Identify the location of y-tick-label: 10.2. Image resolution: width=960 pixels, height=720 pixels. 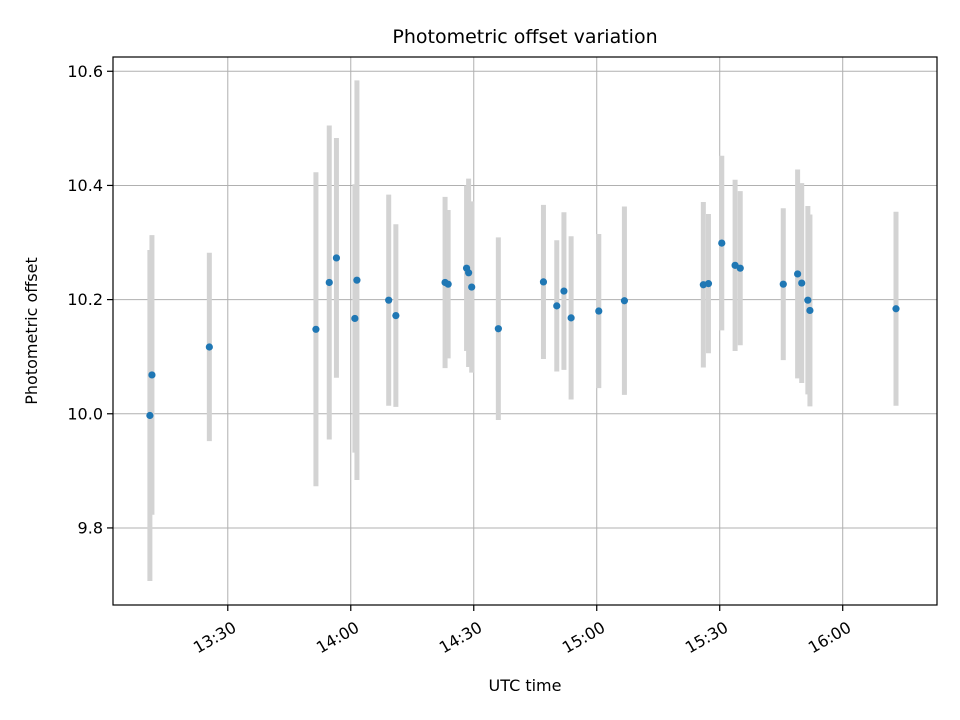
(85, 299).